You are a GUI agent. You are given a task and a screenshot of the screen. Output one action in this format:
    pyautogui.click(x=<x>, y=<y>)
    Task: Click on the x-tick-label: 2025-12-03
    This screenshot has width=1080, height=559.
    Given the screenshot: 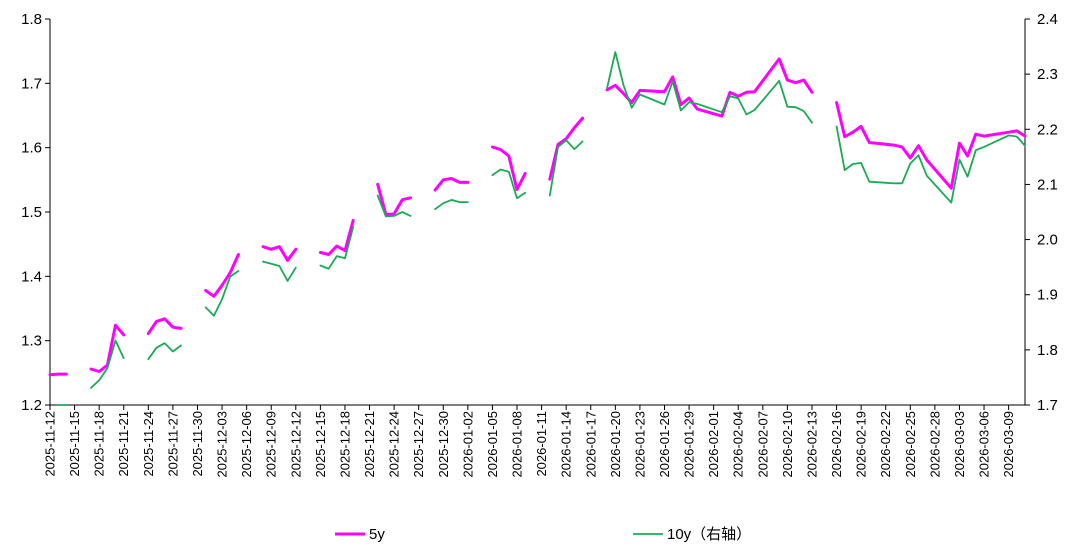 What is the action you would take?
    pyautogui.click(x=222, y=444)
    